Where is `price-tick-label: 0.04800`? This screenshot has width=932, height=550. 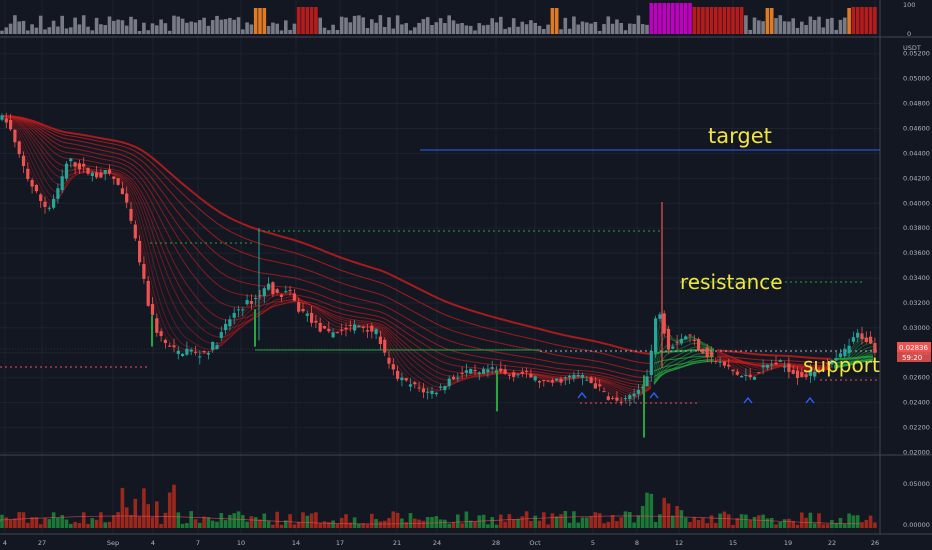
price-tick-label: 0.04800 is located at coordinates (916, 104).